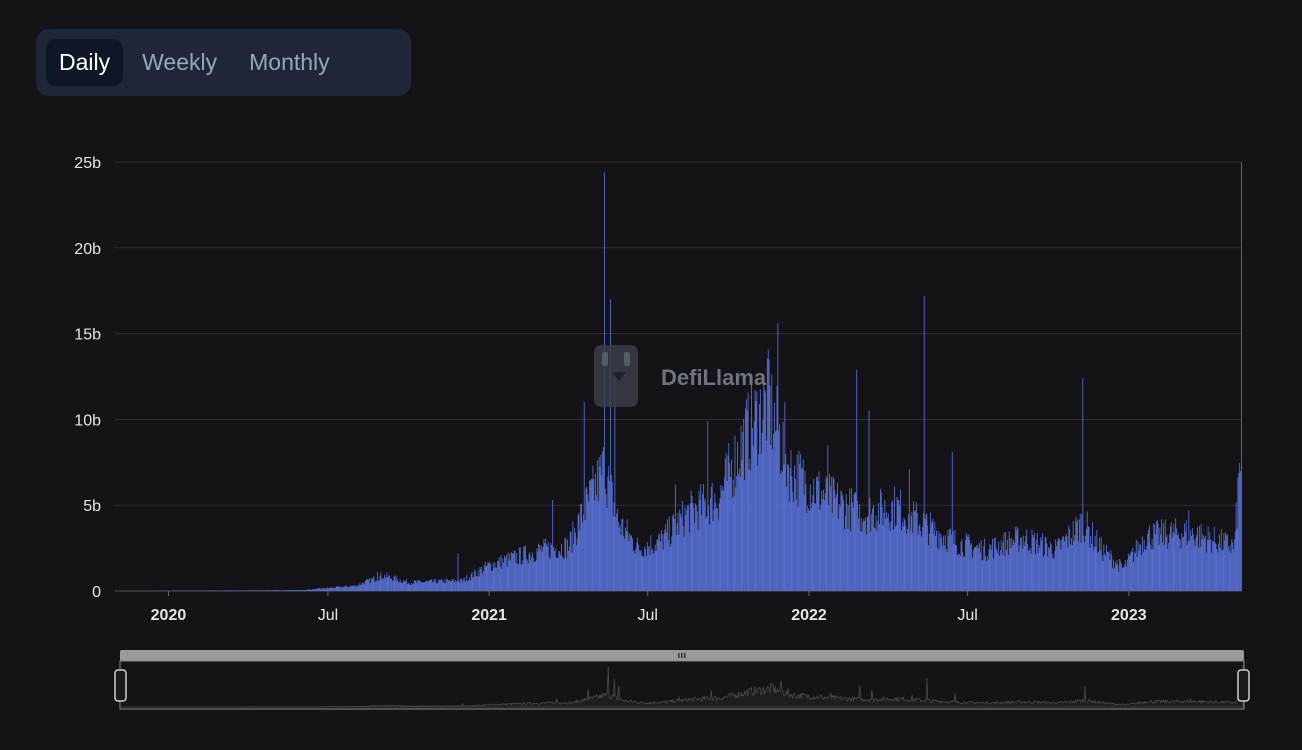  Describe the element at coordinates (180, 62) in the screenshot. I see `tab-weekly: Weekly` at that location.